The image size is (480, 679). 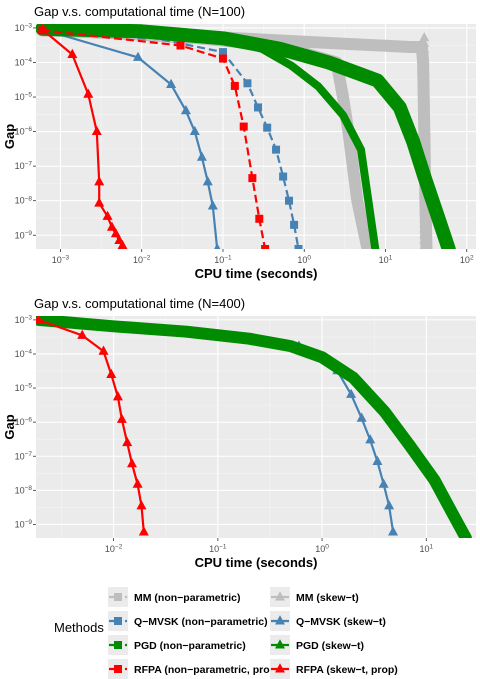 I want to click on legend-title: Methods, so click(x=79, y=627).